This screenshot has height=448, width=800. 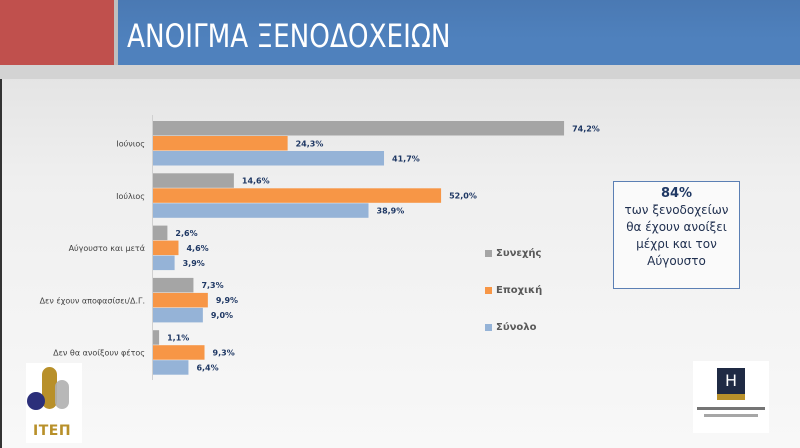 I want to click on data-label: 74,2%, so click(x=586, y=128).